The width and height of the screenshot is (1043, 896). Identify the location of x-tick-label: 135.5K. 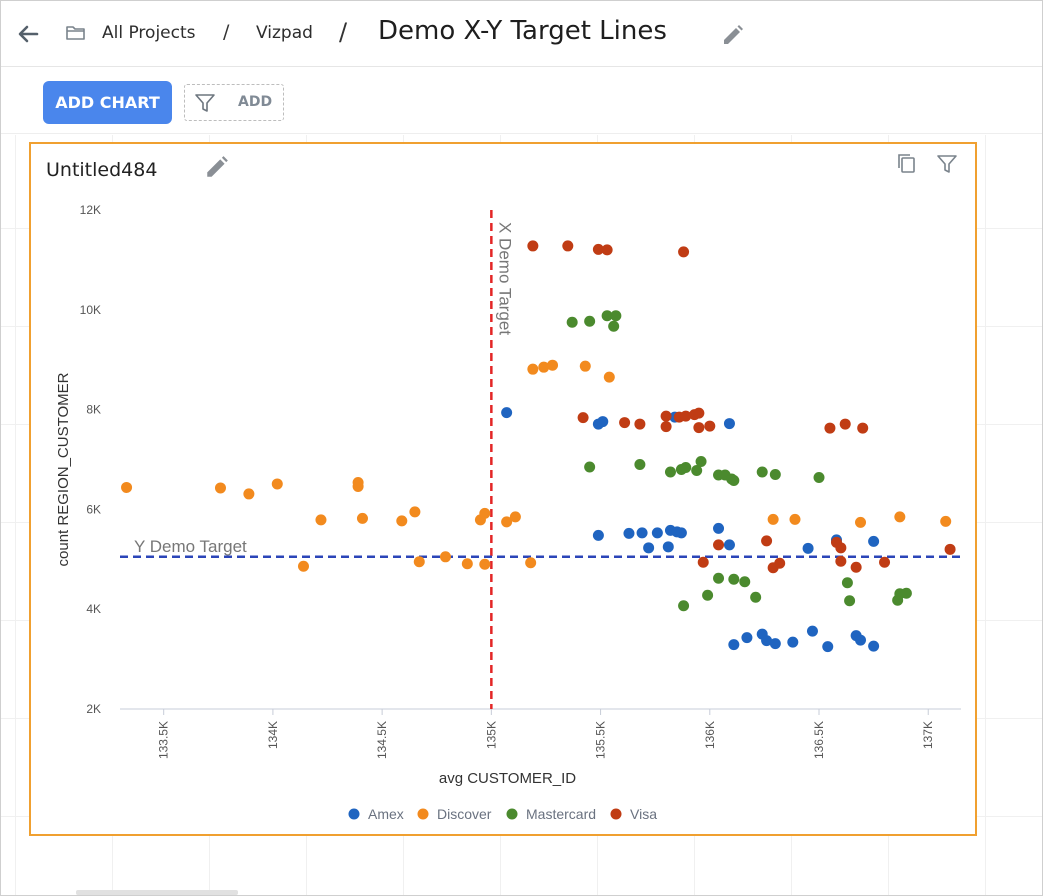
(601, 740).